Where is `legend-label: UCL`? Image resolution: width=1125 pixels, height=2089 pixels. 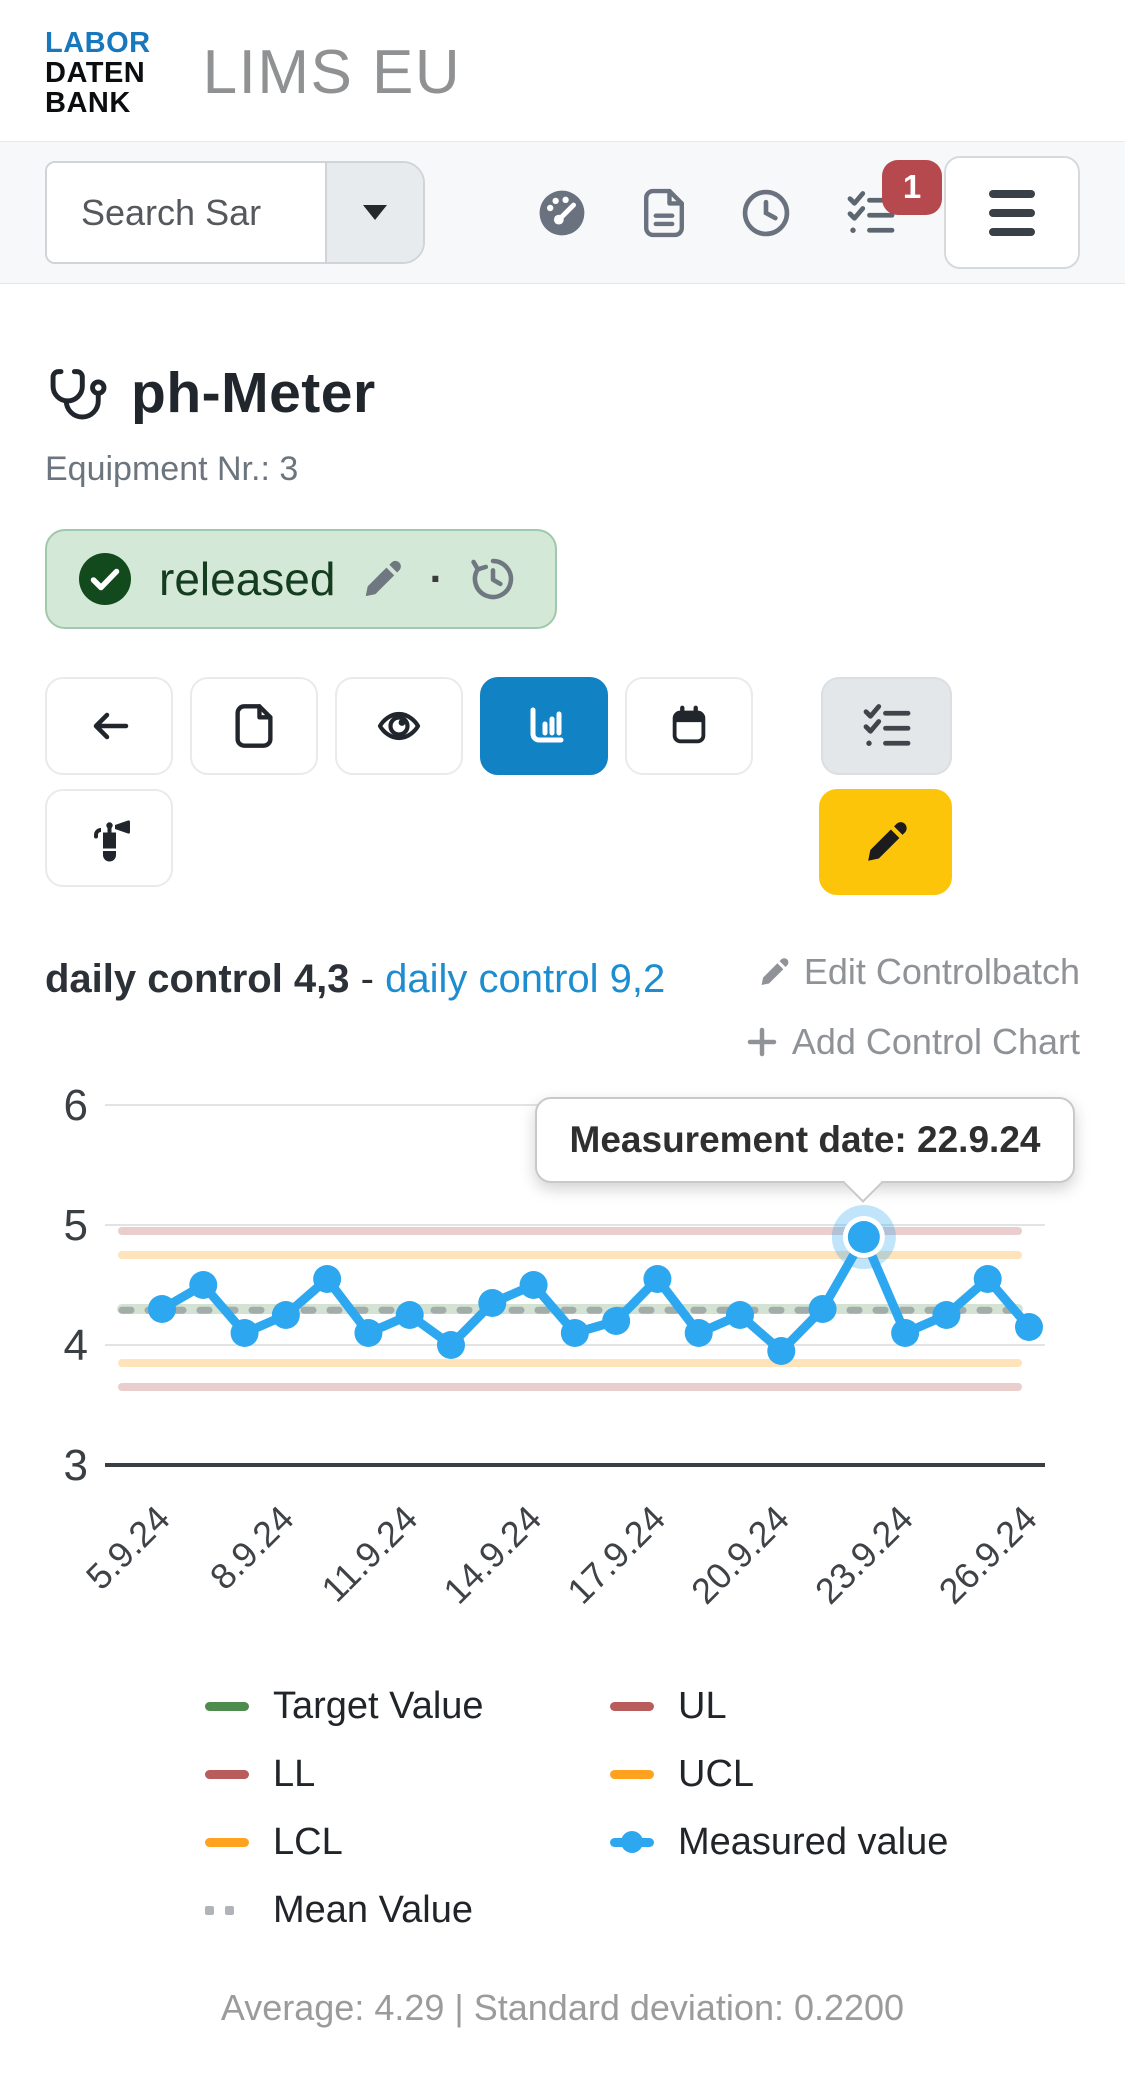 legend-label: UCL is located at coordinates (716, 1773).